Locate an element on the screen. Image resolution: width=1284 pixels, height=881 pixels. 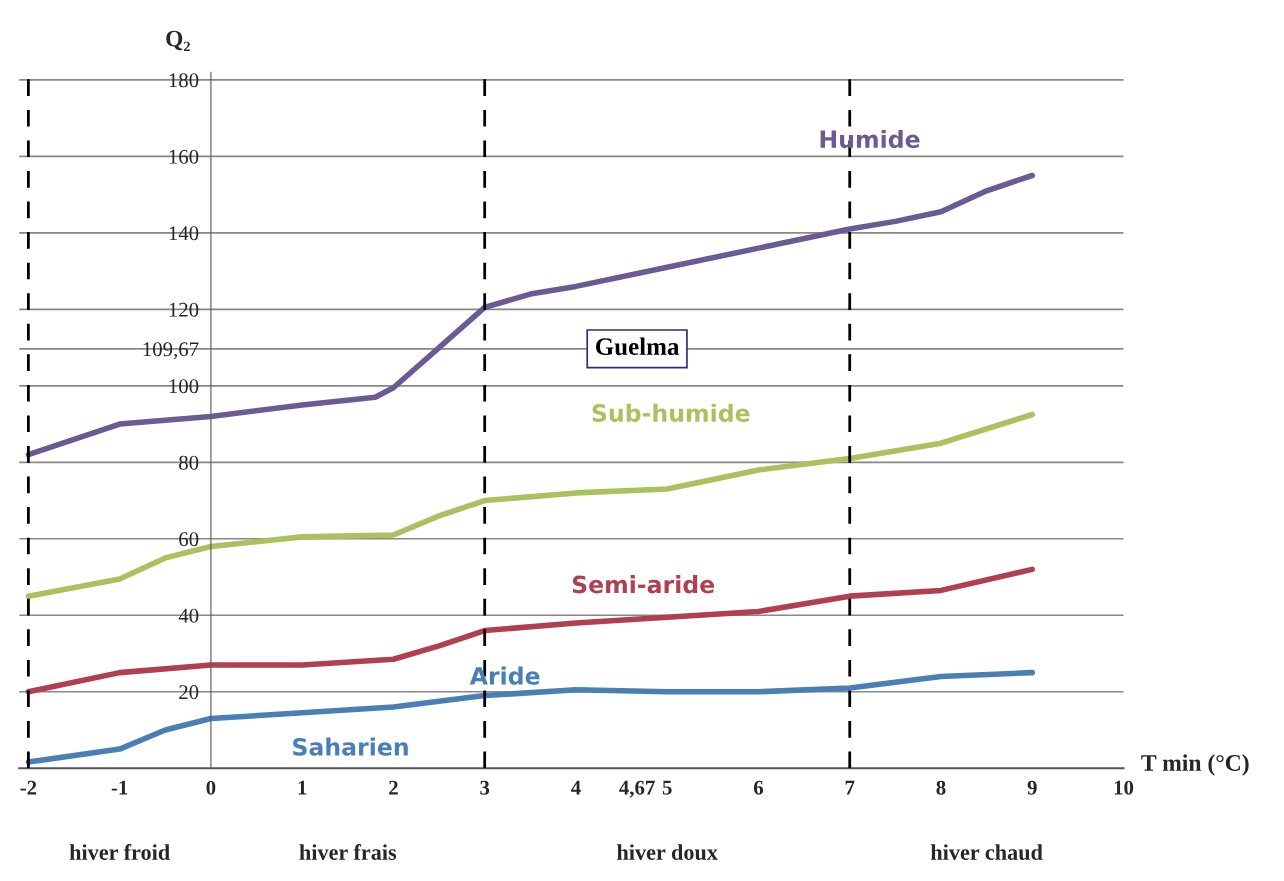
text: hiver frais is located at coordinates (348, 852).